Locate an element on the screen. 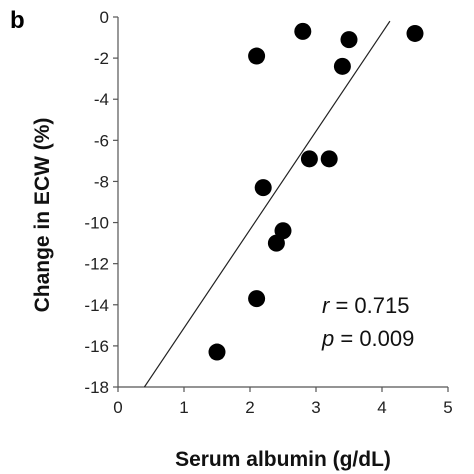 Image resolution: width=474 pixels, height=474 pixels. r-symbol: r is located at coordinates (326, 305).